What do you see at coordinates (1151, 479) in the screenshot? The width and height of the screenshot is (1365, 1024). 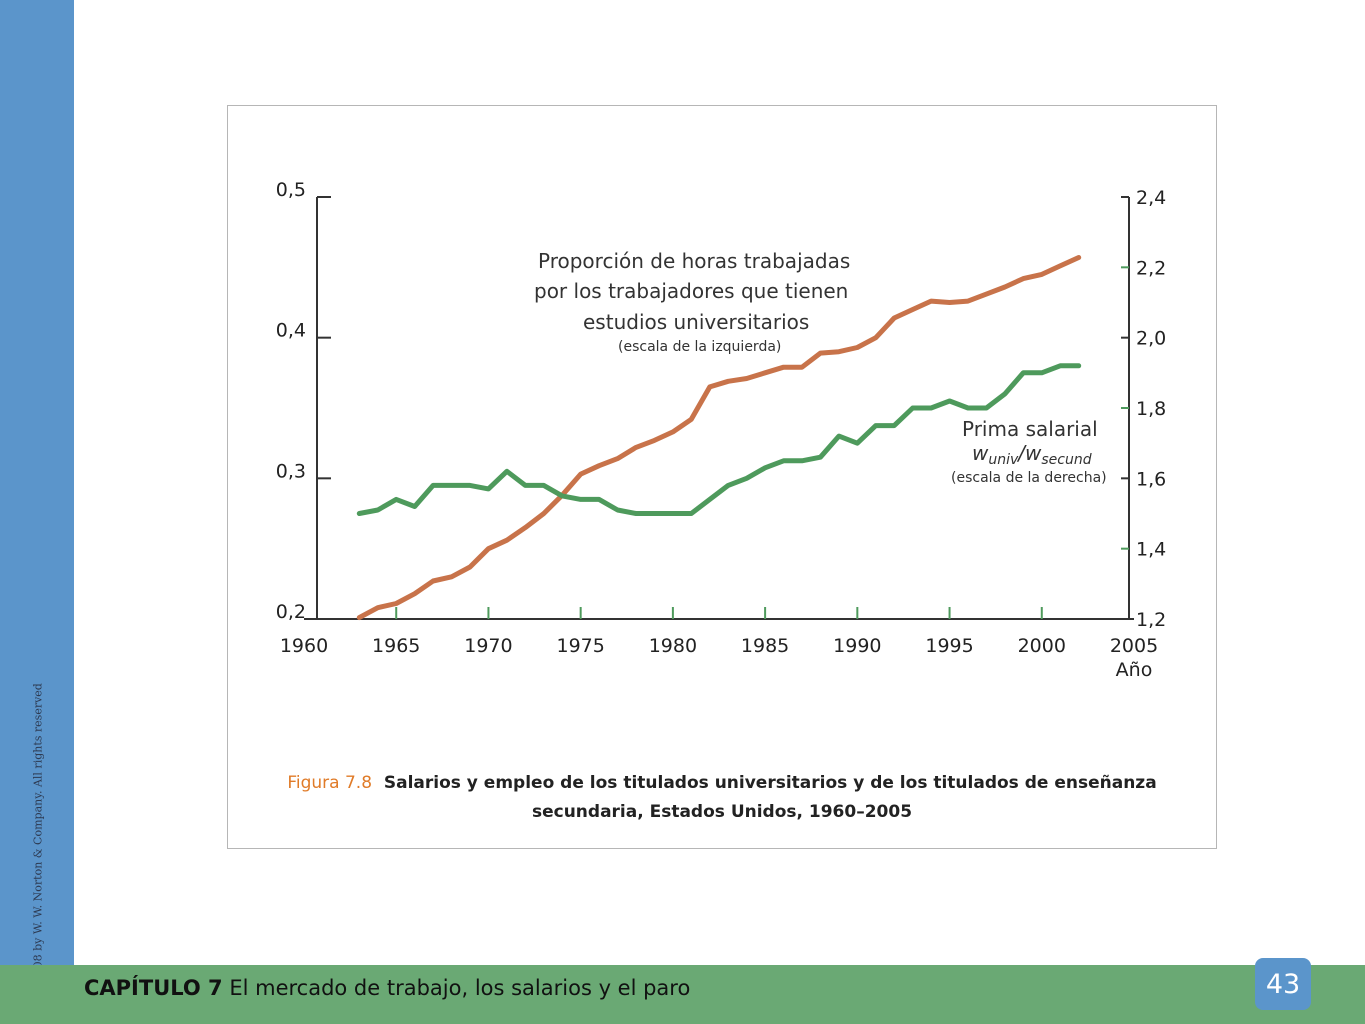 I see `right-tick-label: 1,6` at bounding box center [1151, 479].